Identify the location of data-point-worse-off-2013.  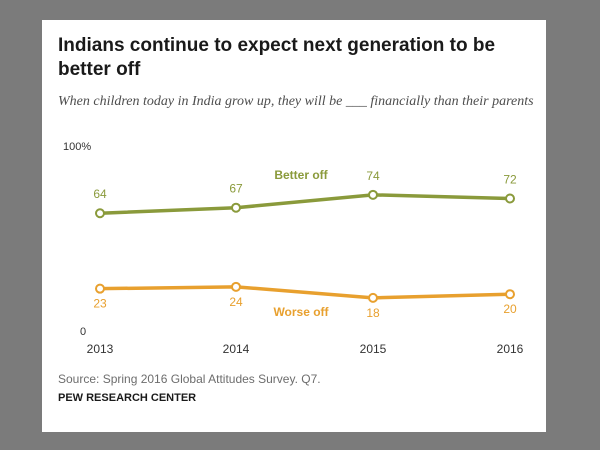
(100, 288).